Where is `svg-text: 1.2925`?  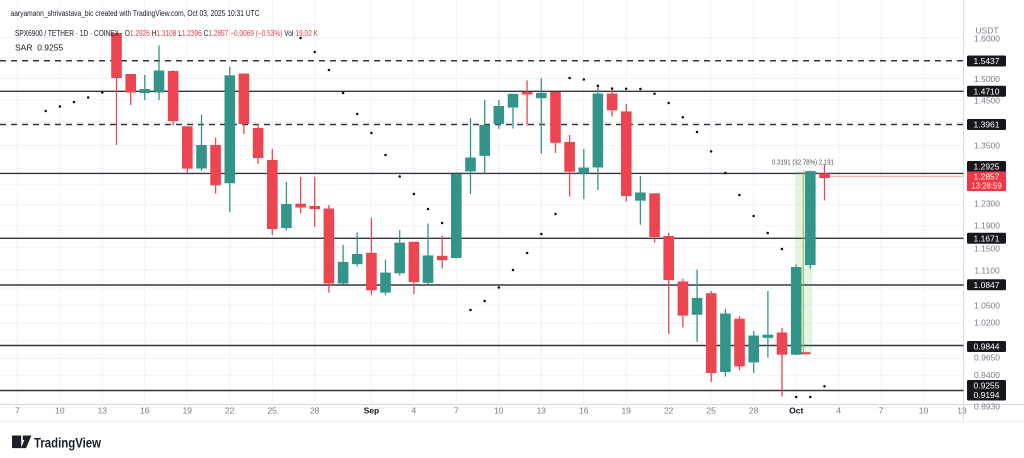 svg-text: 1.2925 is located at coordinates (987, 167).